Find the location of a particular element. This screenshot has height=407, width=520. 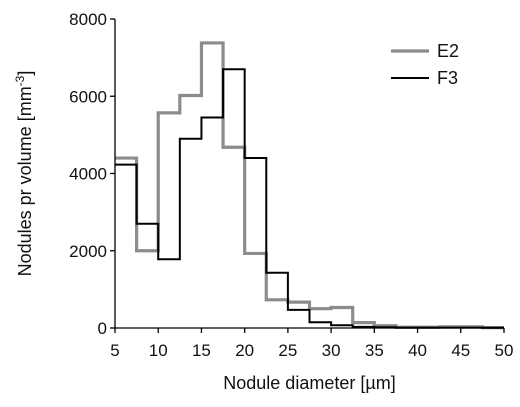

y-tick-label: 0 is located at coordinates (102, 328).